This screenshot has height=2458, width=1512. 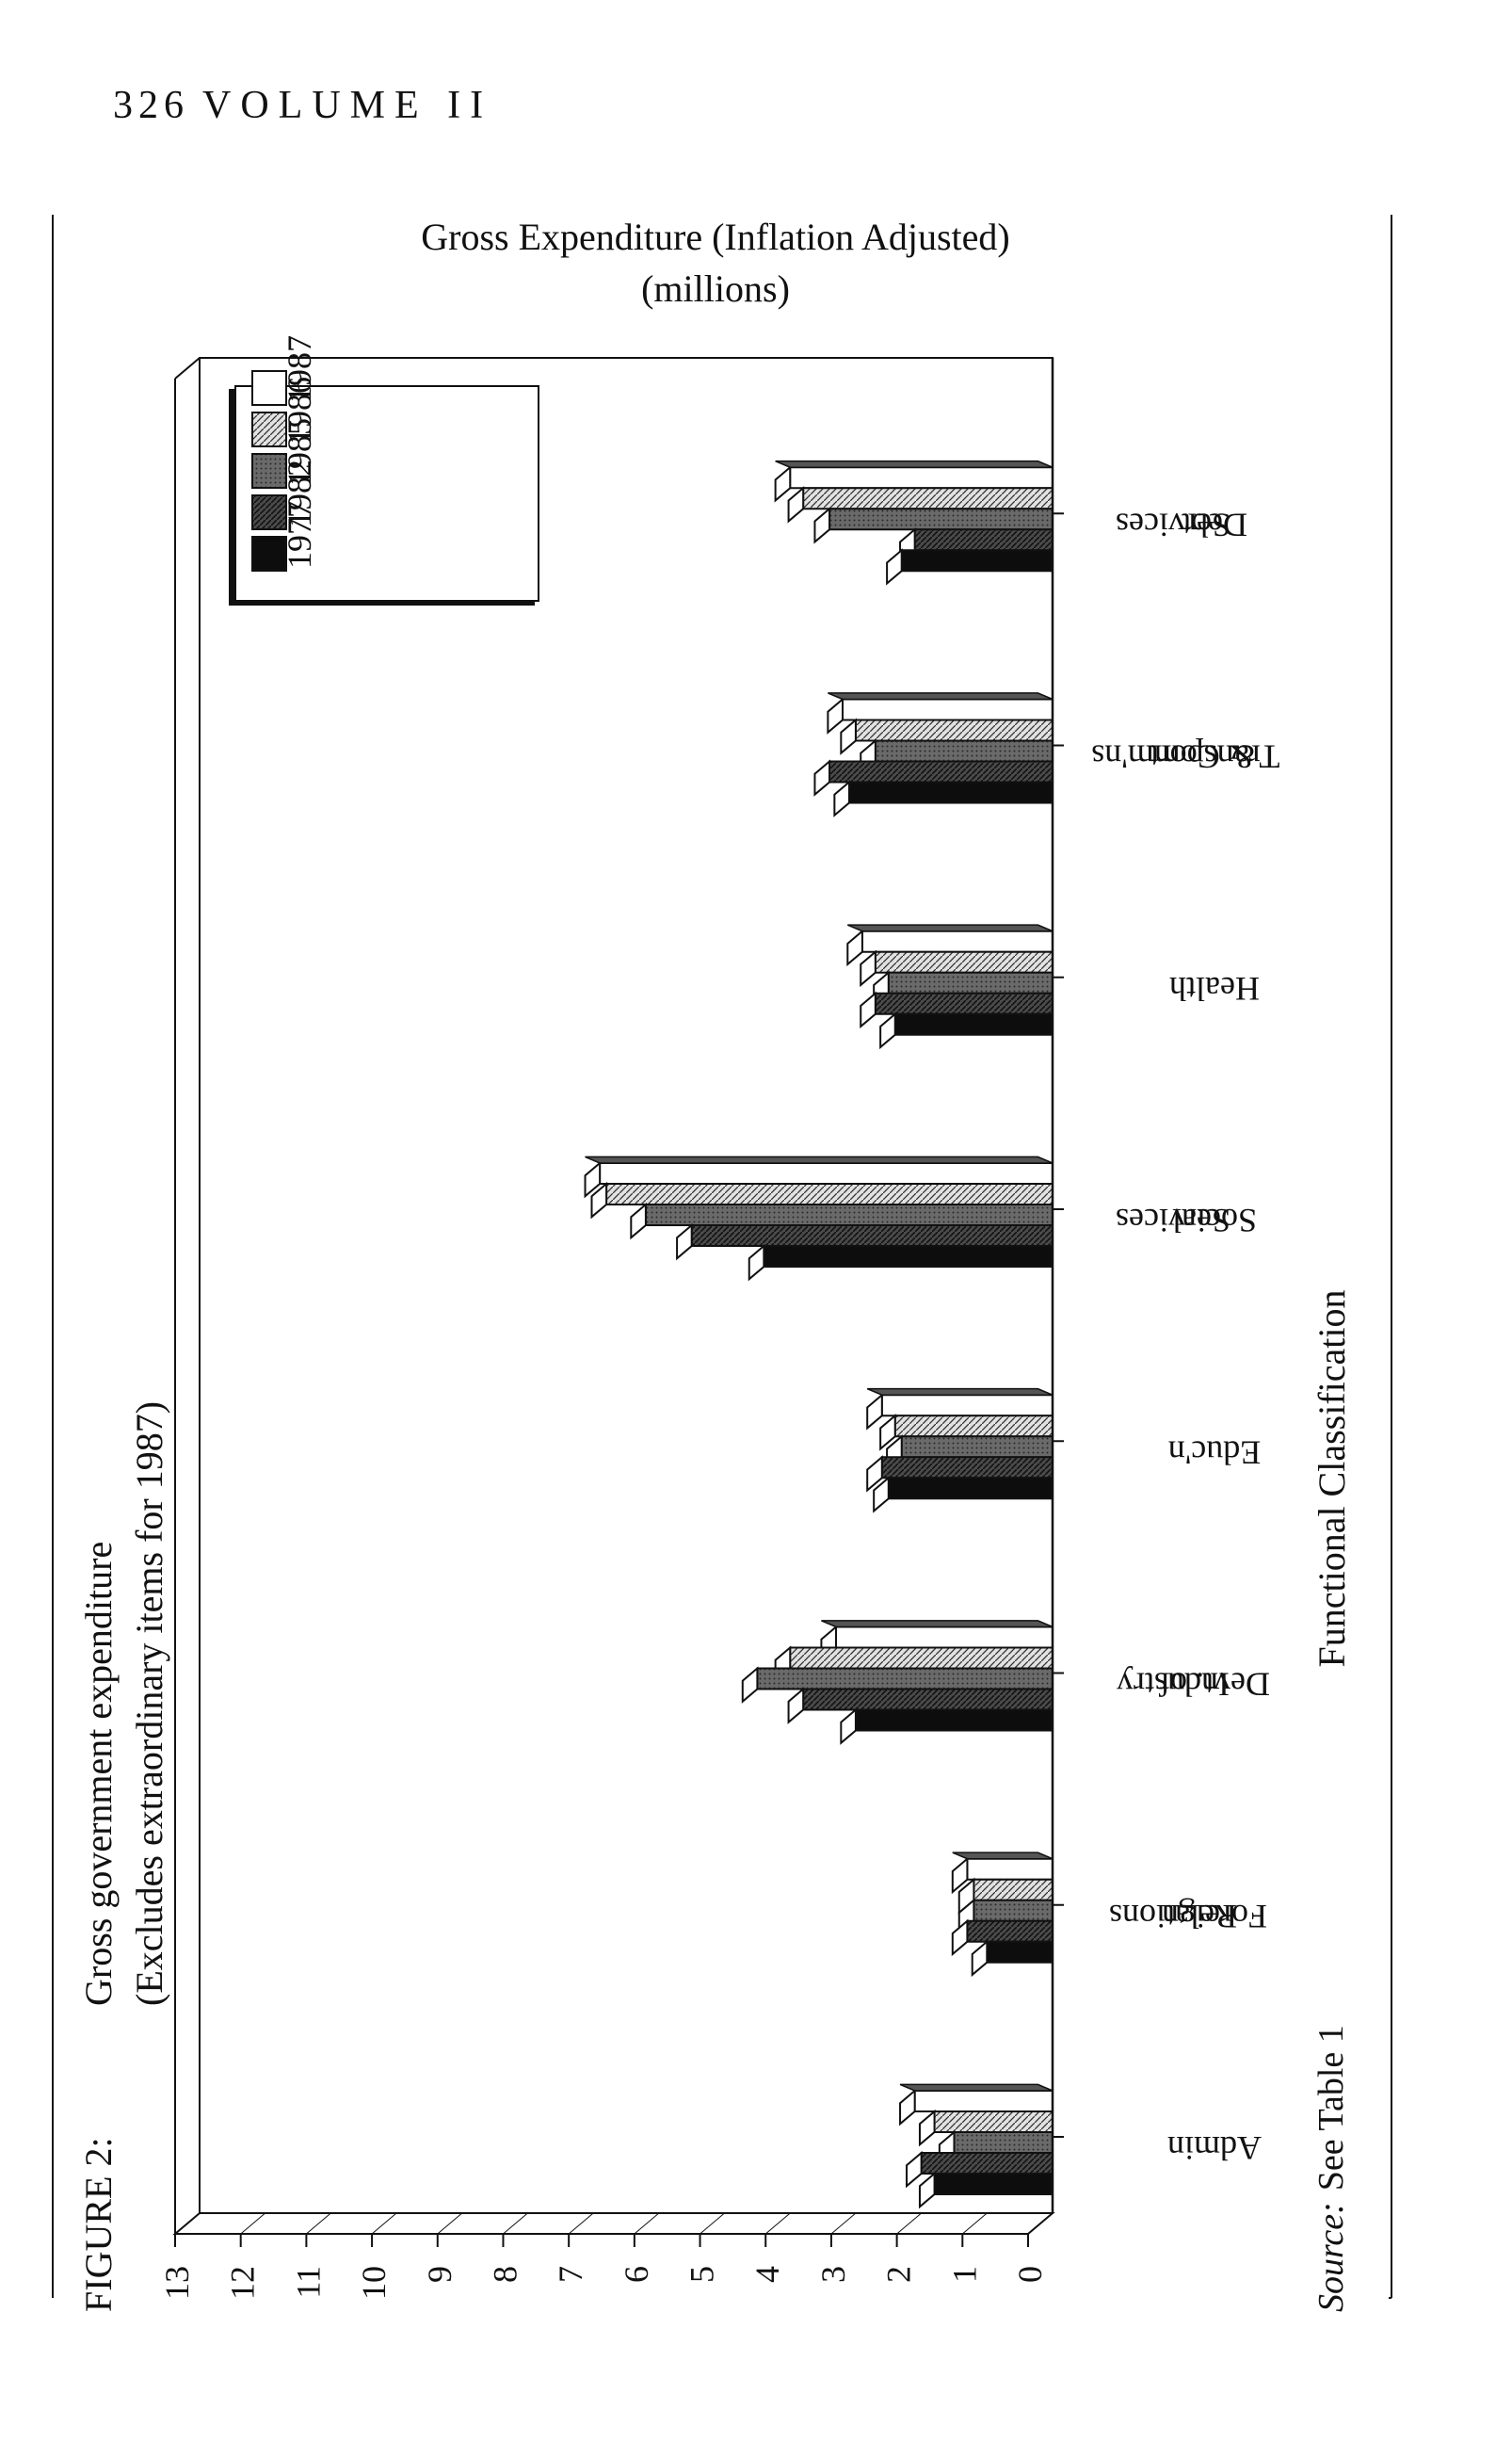 What do you see at coordinates (899, 2274) in the screenshot?
I see `y-tick-label: 2` at bounding box center [899, 2274].